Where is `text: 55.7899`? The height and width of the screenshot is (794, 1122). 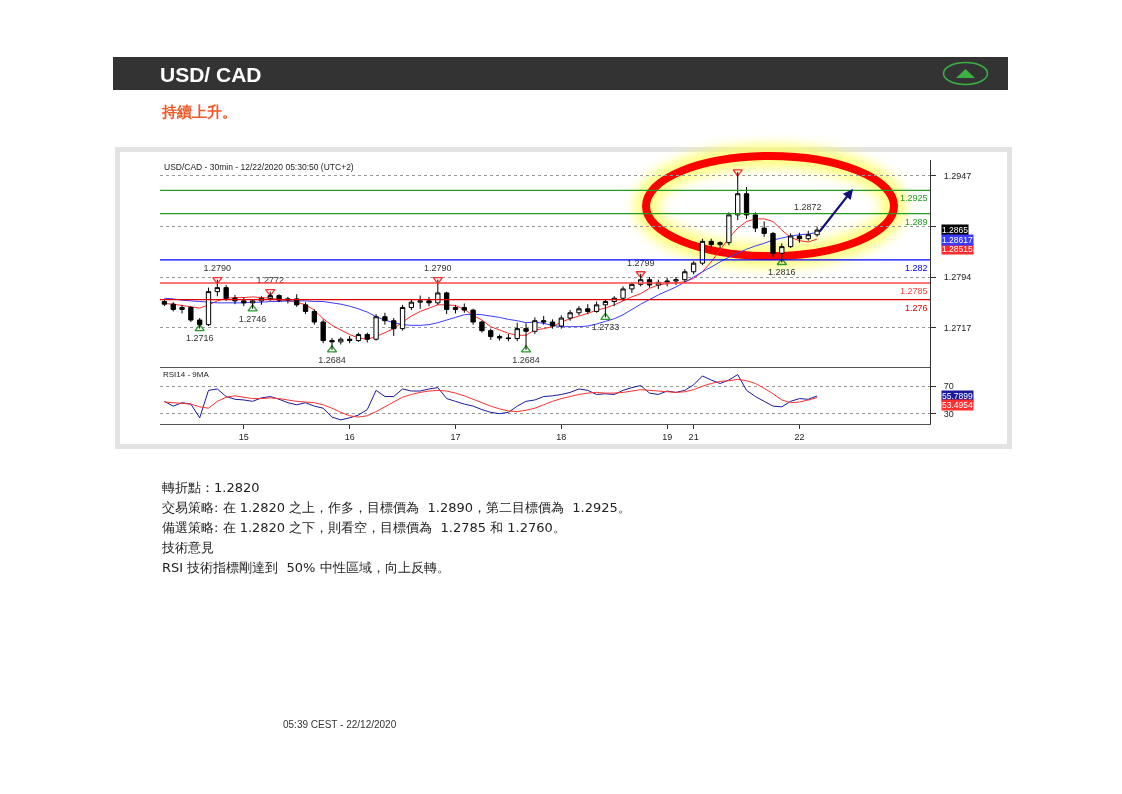
text: 55.7899 is located at coordinates (957, 396).